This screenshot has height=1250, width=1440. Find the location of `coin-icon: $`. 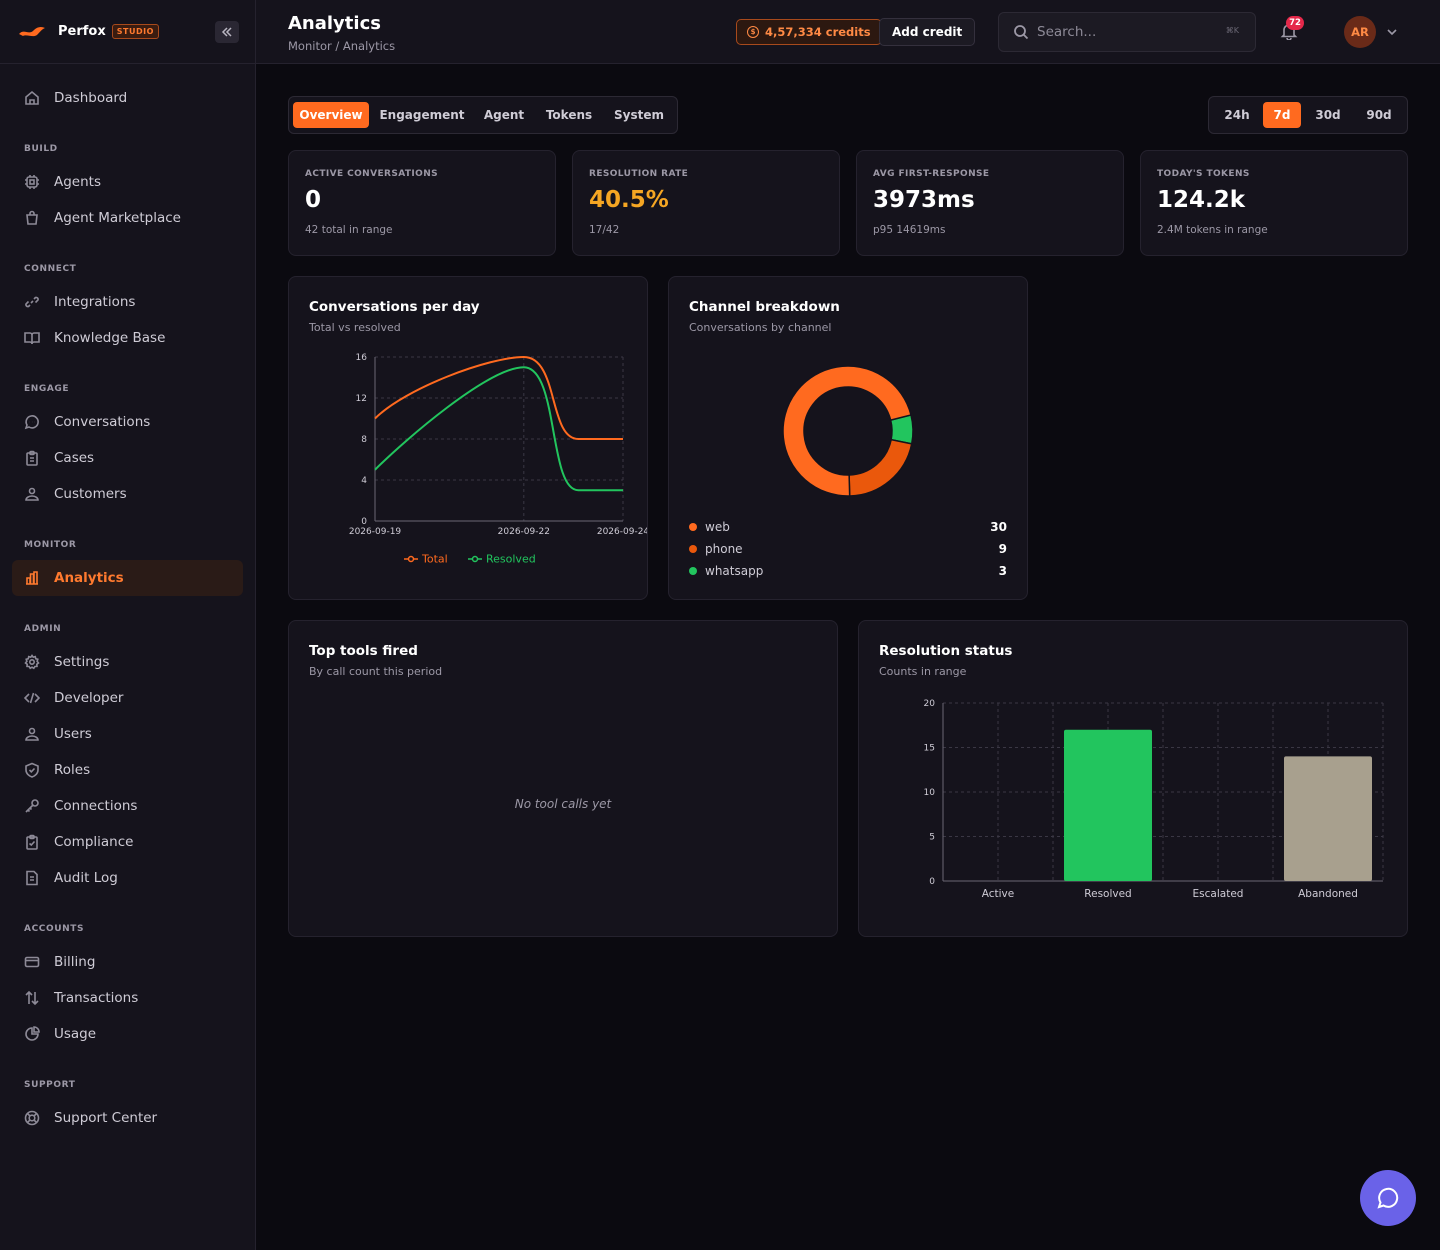

coin-icon: $ is located at coordinates (753, 32).